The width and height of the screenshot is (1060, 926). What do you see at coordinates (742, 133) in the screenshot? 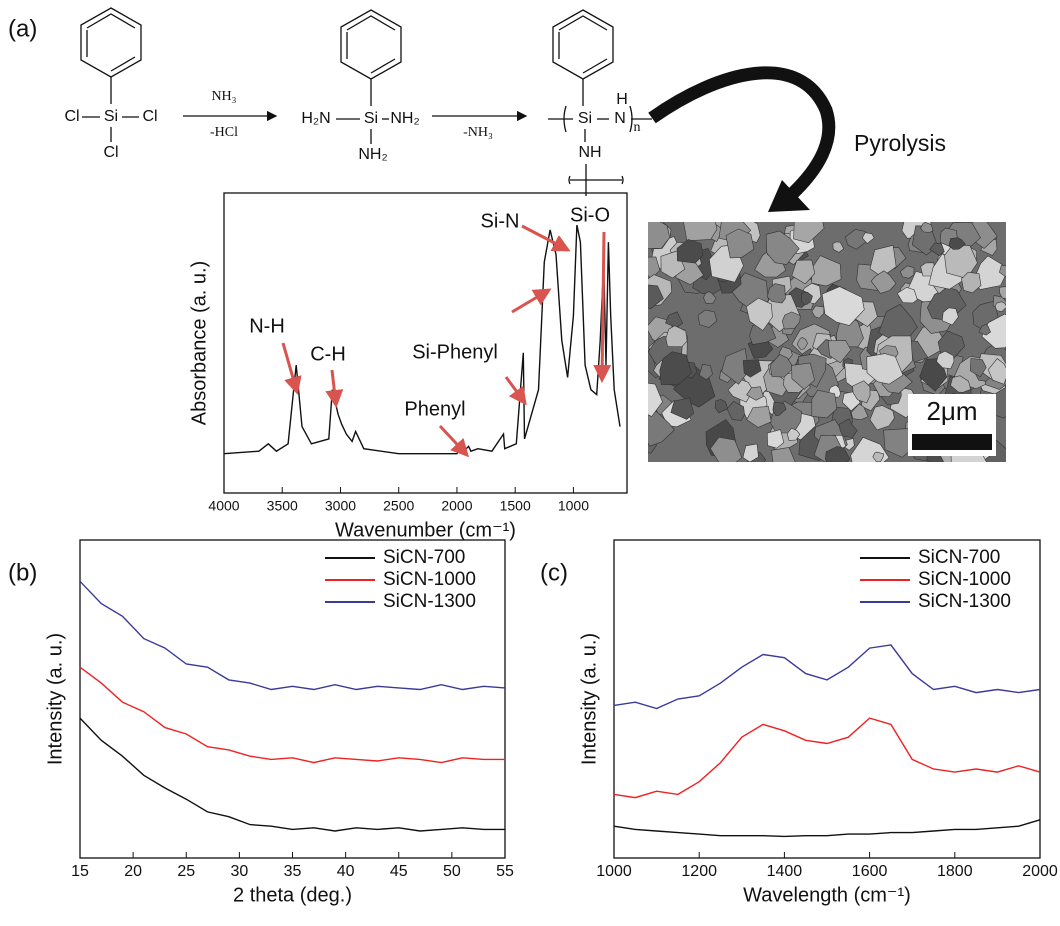
I see `pyrolysis-arrow` at bounding box center [742, 133].